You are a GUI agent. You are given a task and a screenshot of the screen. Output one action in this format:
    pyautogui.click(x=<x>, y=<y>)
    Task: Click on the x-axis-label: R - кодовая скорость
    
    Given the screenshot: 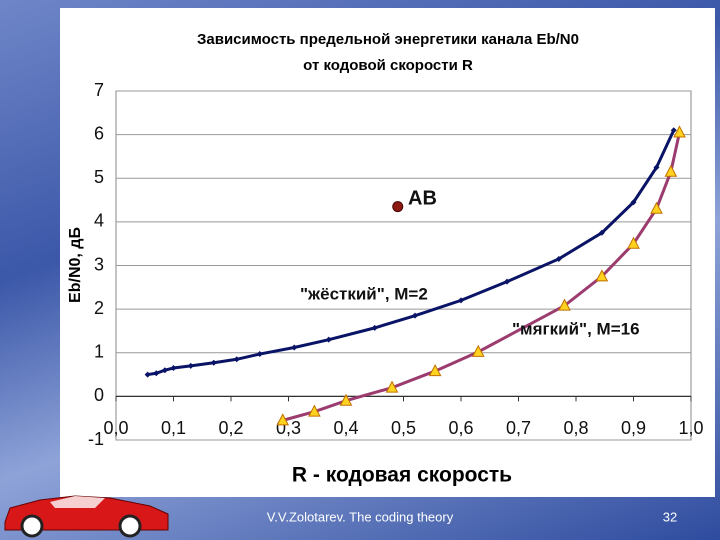 What is the action you would take?
    pyautogui.click(x=402, y=475)
    